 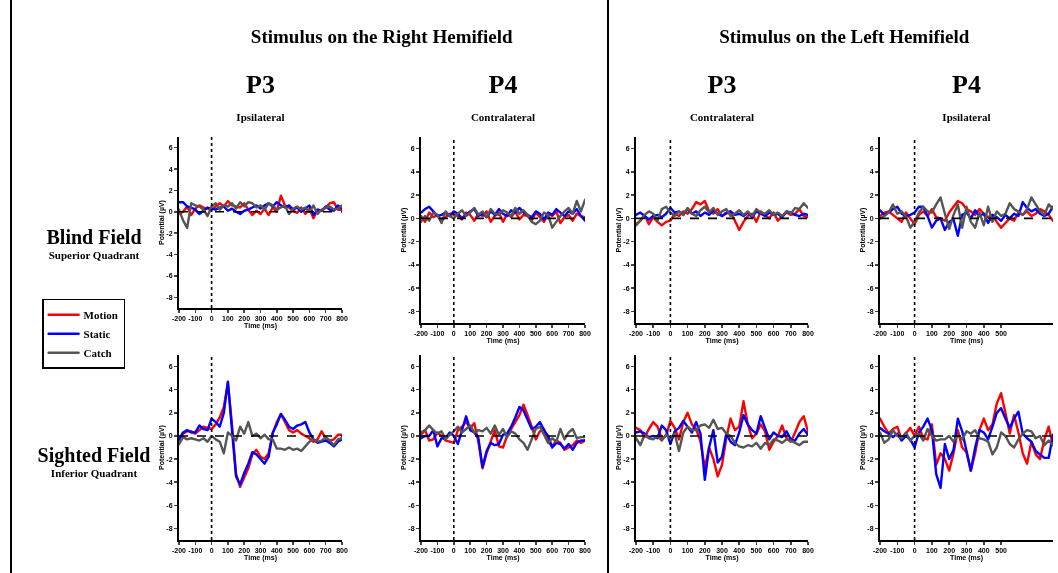 I want to click on text: Stimulus on the Right Hemifield, so click(x=381, y=37).